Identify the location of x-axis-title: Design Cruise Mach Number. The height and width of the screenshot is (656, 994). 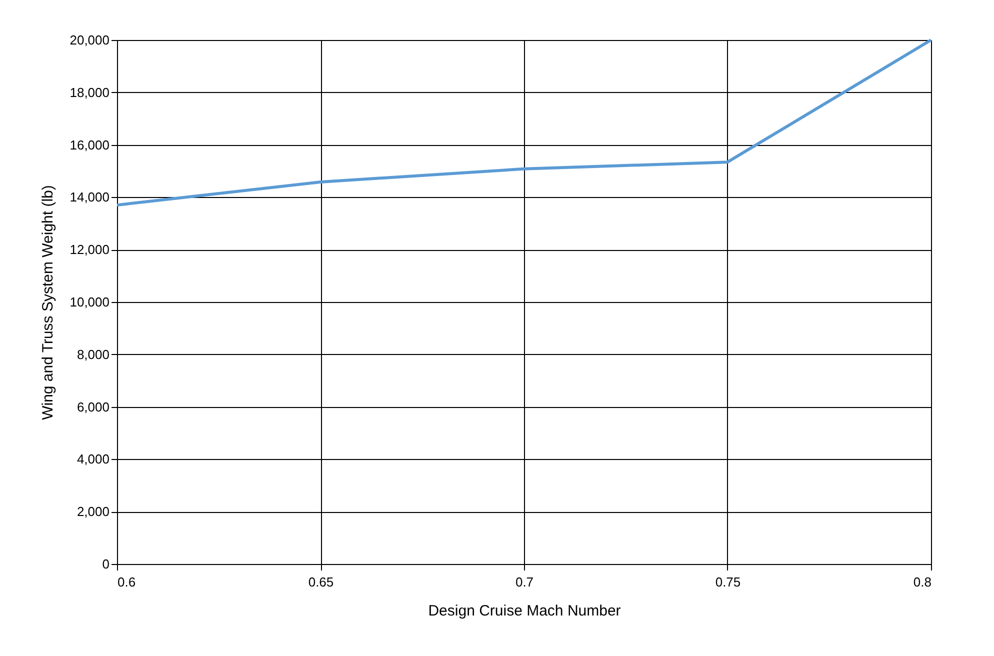
(524, 611).